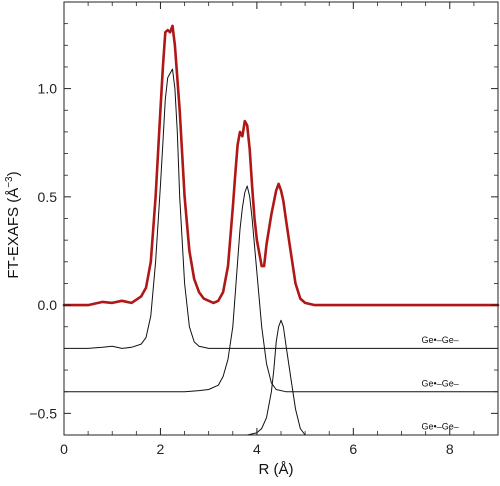 Image resolution: width=500 pixels, height=486 pixels. Describe the element at coordinates (450, 449) in the screenshot. I see `x-tick-label: 8` at that location.